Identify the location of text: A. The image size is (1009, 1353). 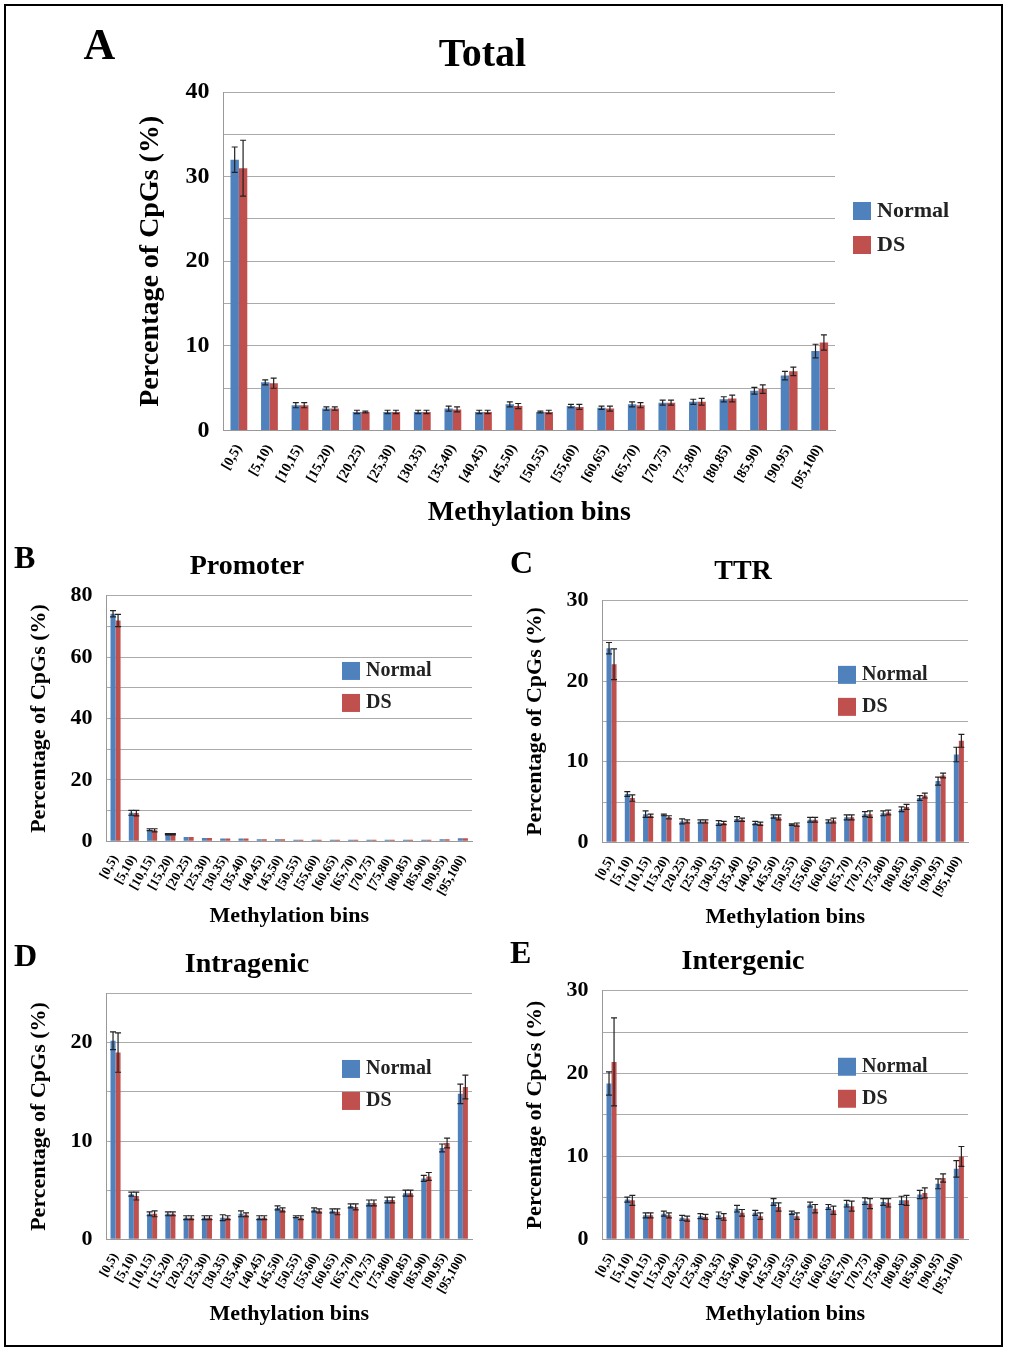
(99, 45).